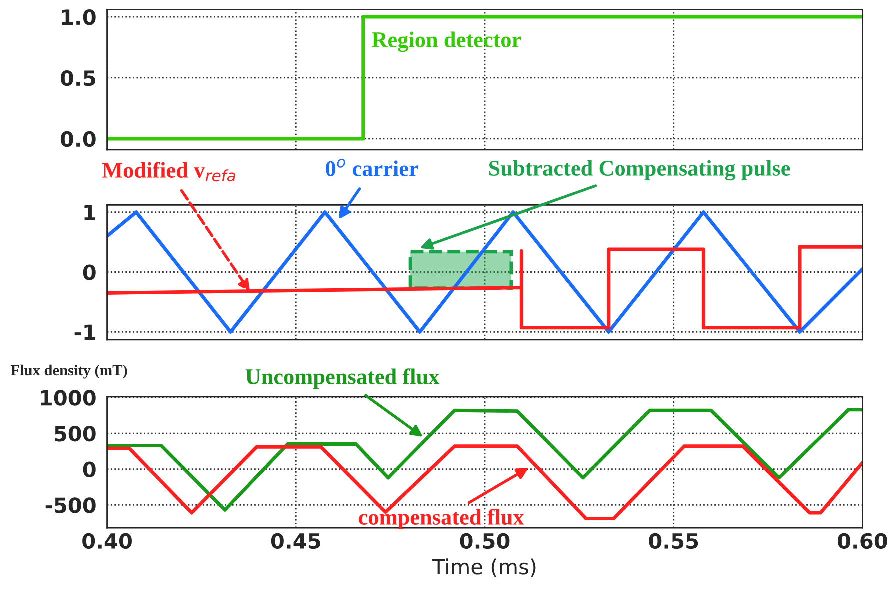  I want to click on y-tick-label: 1, so click(90, 212).